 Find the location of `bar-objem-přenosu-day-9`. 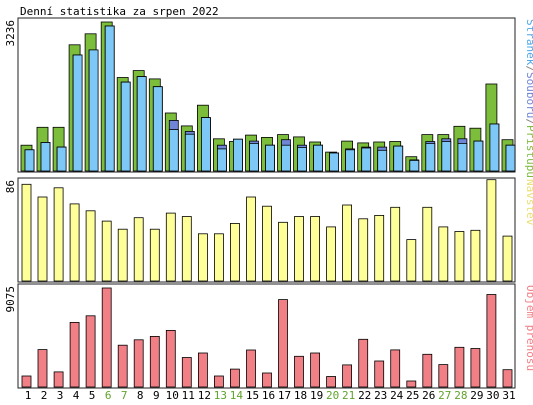

bar-objem-přenosu-day-9 is located at coordinates (154, 361).